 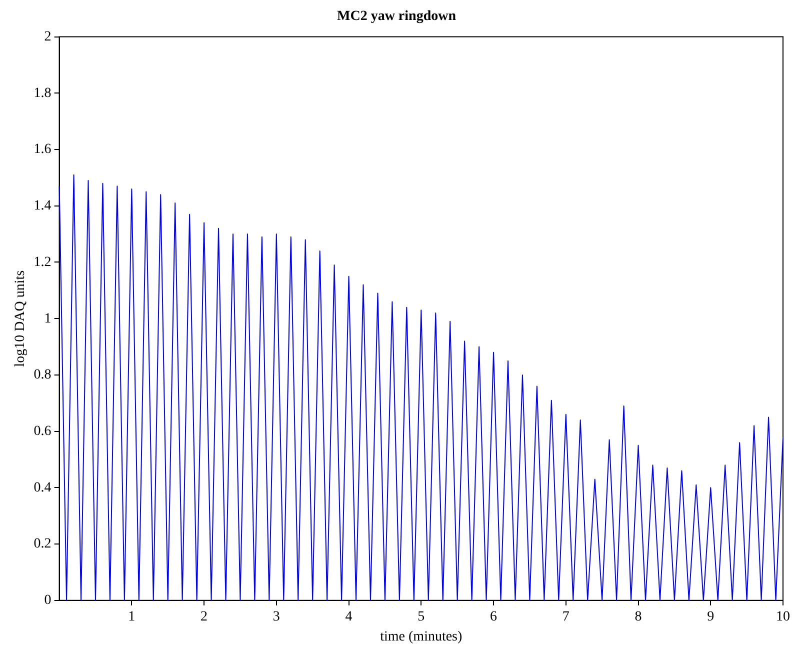 What do you see at coordinates (43, 150) in the screenshot?
I see `y-tick-label: 1.6` at bounding box center [43, 150].